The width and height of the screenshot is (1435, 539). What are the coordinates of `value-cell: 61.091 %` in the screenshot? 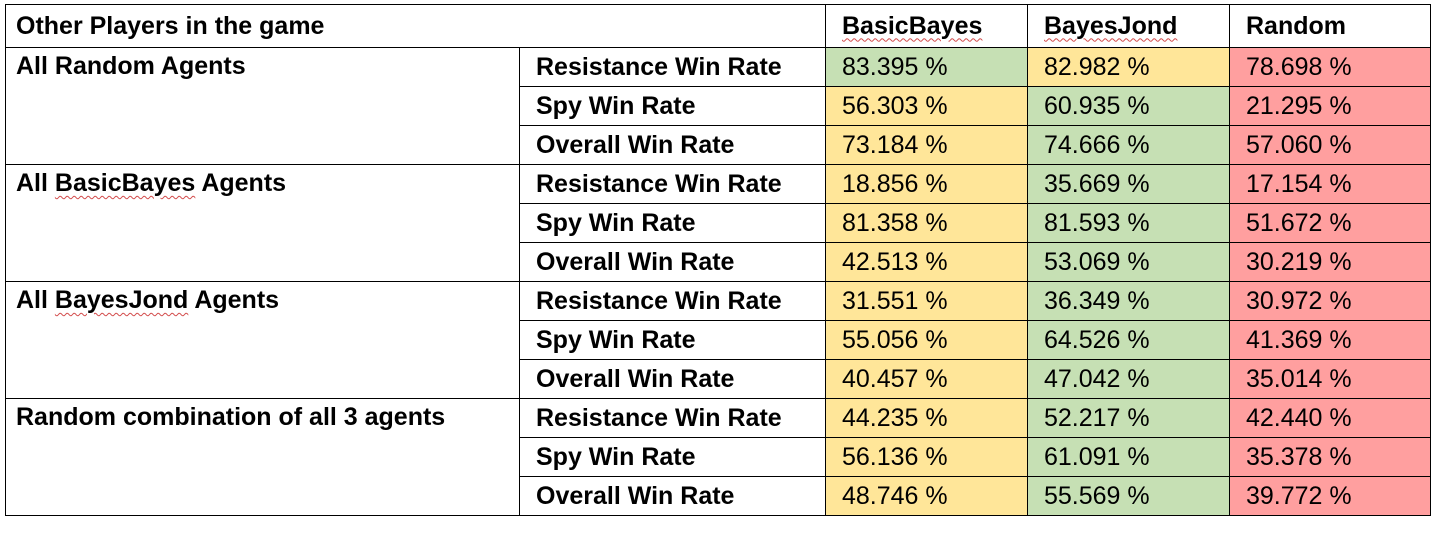 It's located at (1128, 457).